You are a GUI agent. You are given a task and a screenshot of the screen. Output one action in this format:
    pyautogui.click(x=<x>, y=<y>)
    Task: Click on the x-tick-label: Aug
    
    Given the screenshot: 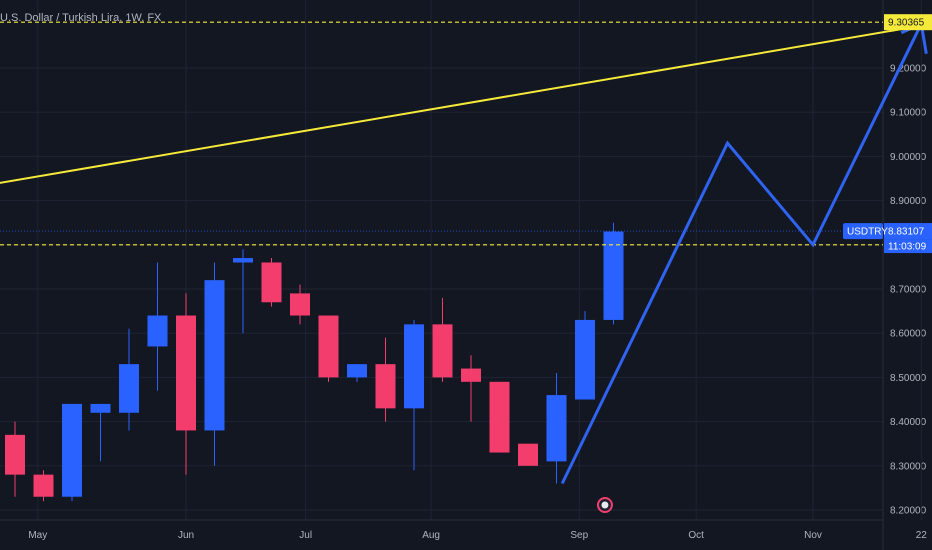 What is the action you would take?
    pyautogui.click(x=431, y=535)
    